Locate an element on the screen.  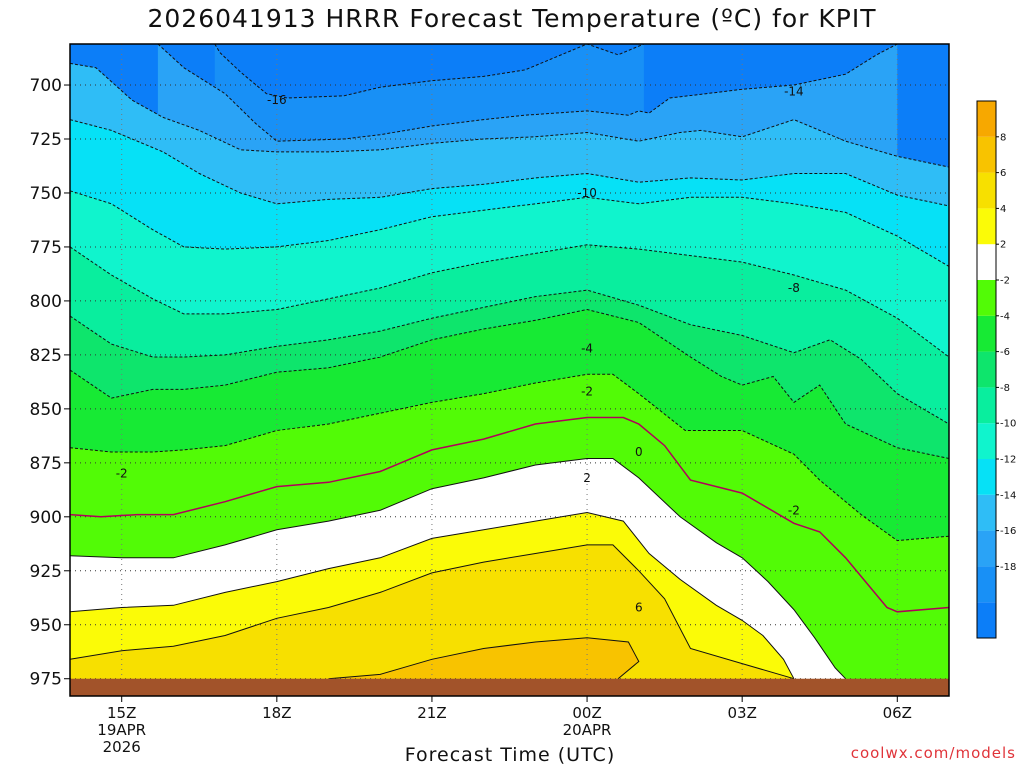
contour-label: -4 is located at coordinates (587, 348).